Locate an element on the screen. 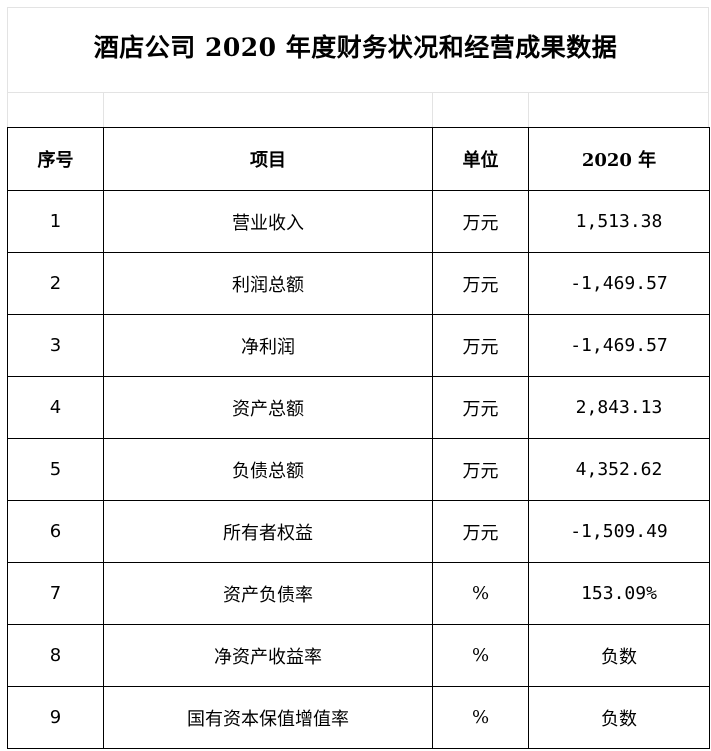 This screenshot has width=711, height=751. table-row: 4 资产总额 万元 2,843.13 is located at coordinates (358, 407).